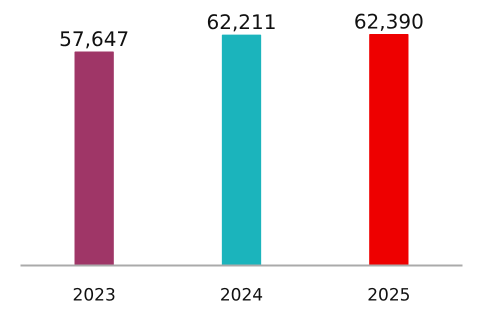  Describe the element at coordinates (388, 296) in the screenshot. I see `x-tick-label: 2025` at that location.